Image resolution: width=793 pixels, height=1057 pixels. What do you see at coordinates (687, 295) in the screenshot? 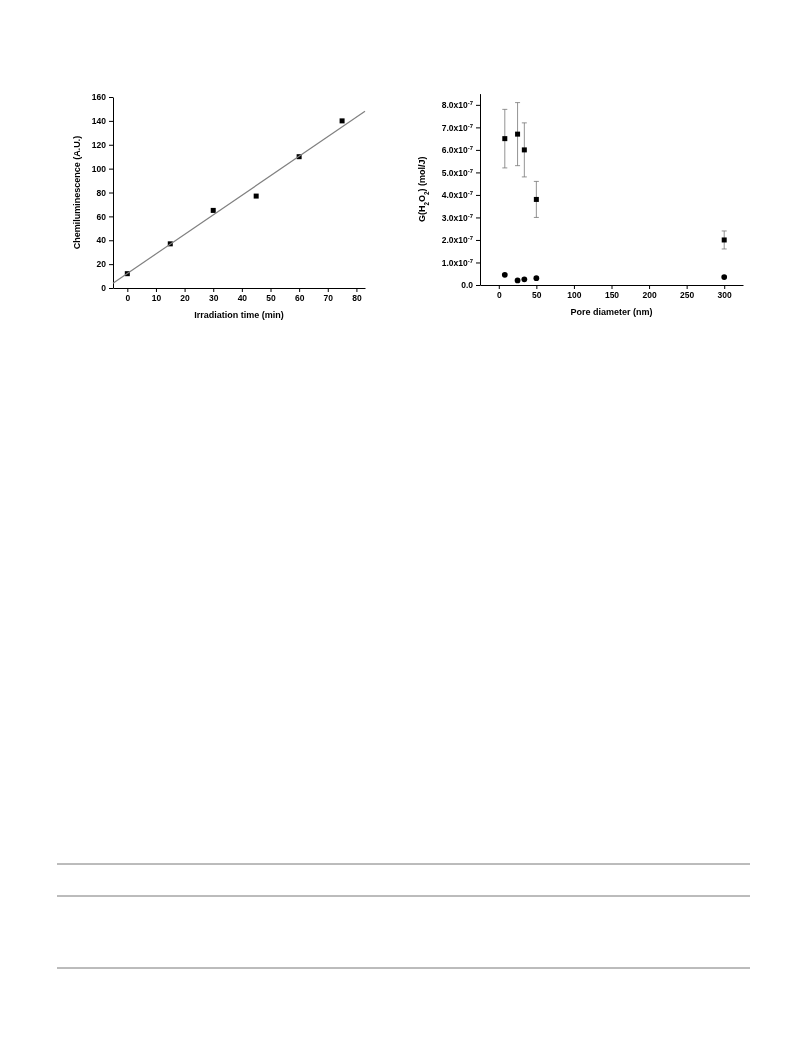
I see `x-tick-label: 250` at bounding box center [687, 295].